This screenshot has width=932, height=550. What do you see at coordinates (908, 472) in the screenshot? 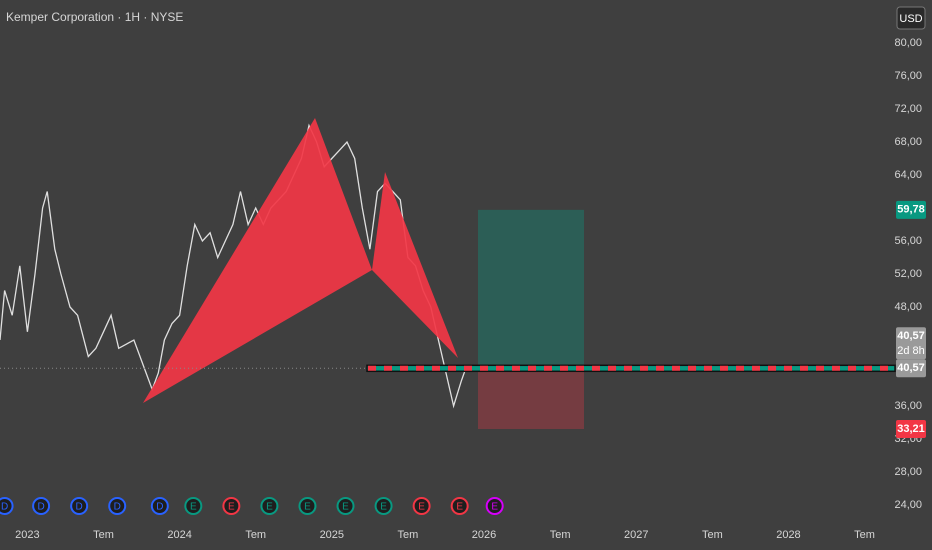
I see `y-tick-label: 28,00` at bounding box center [908, 472].